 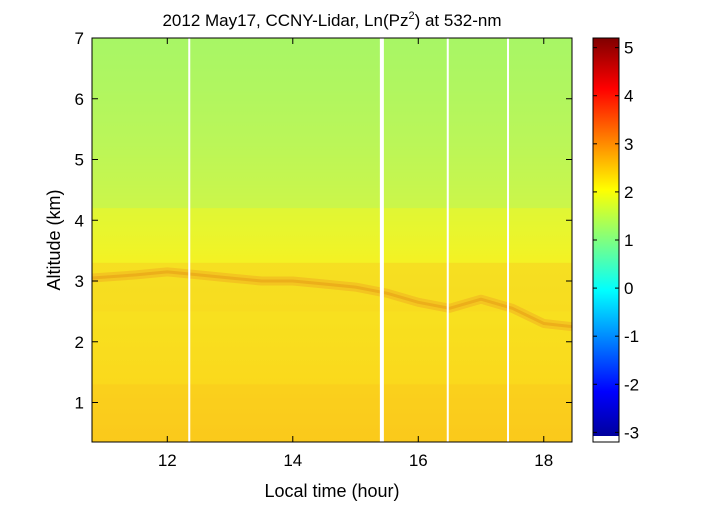 I want to click on colorbar-tick-label: -1, so click(x=631, y=336).